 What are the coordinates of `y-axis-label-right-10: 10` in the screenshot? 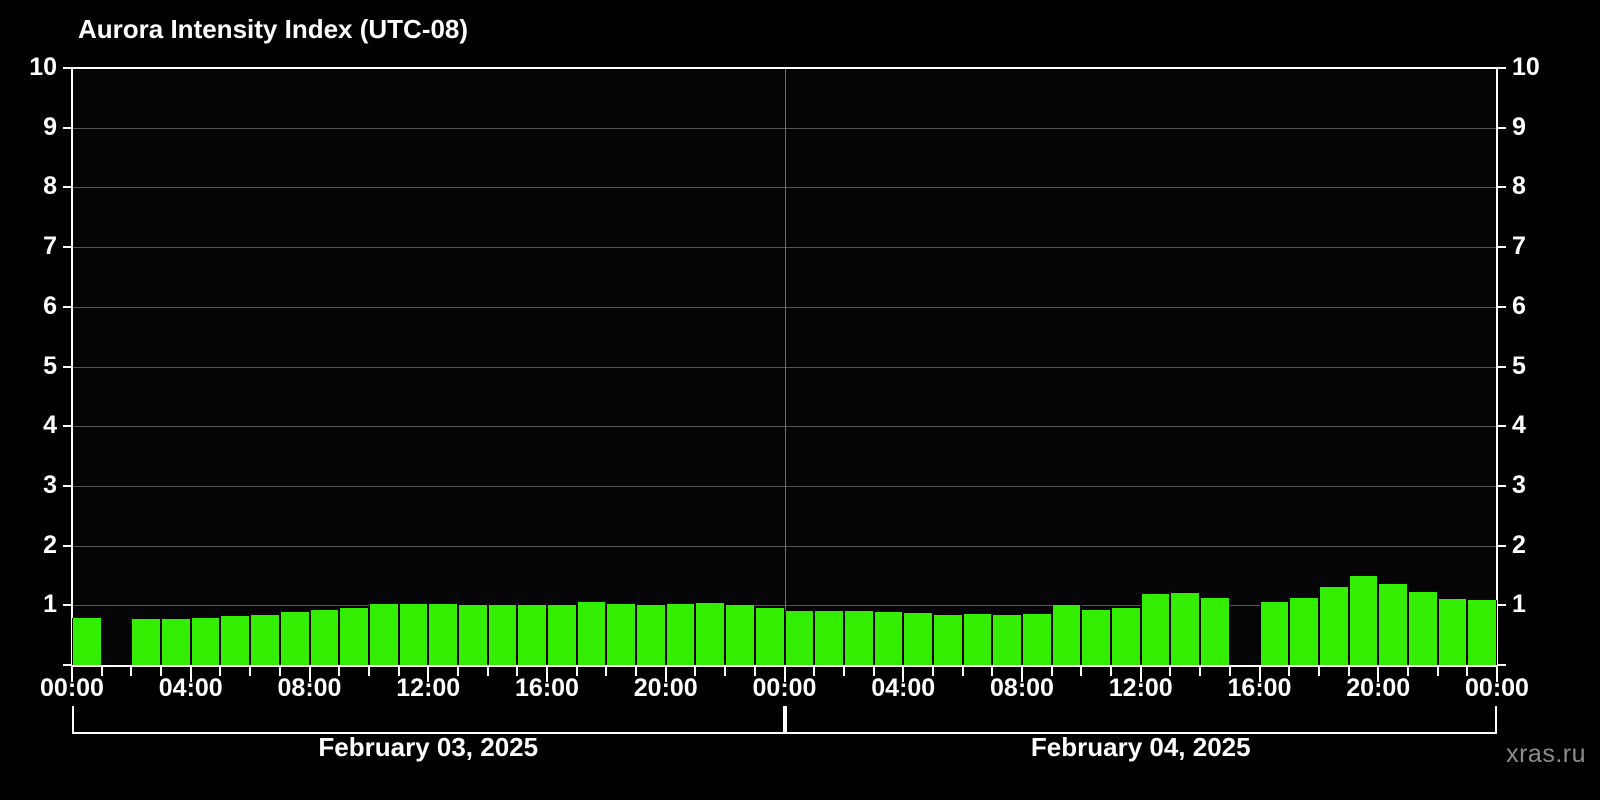 It's located at (1526, 67).